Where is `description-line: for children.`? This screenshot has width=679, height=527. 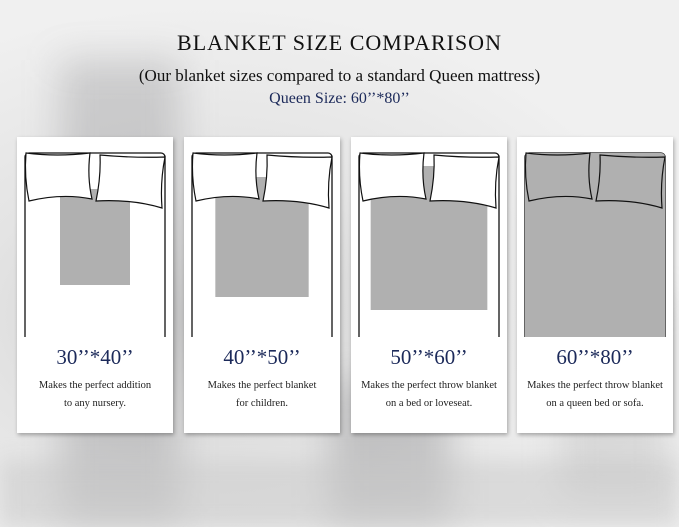
description-line: for children. is located at coordinates (262, 403).